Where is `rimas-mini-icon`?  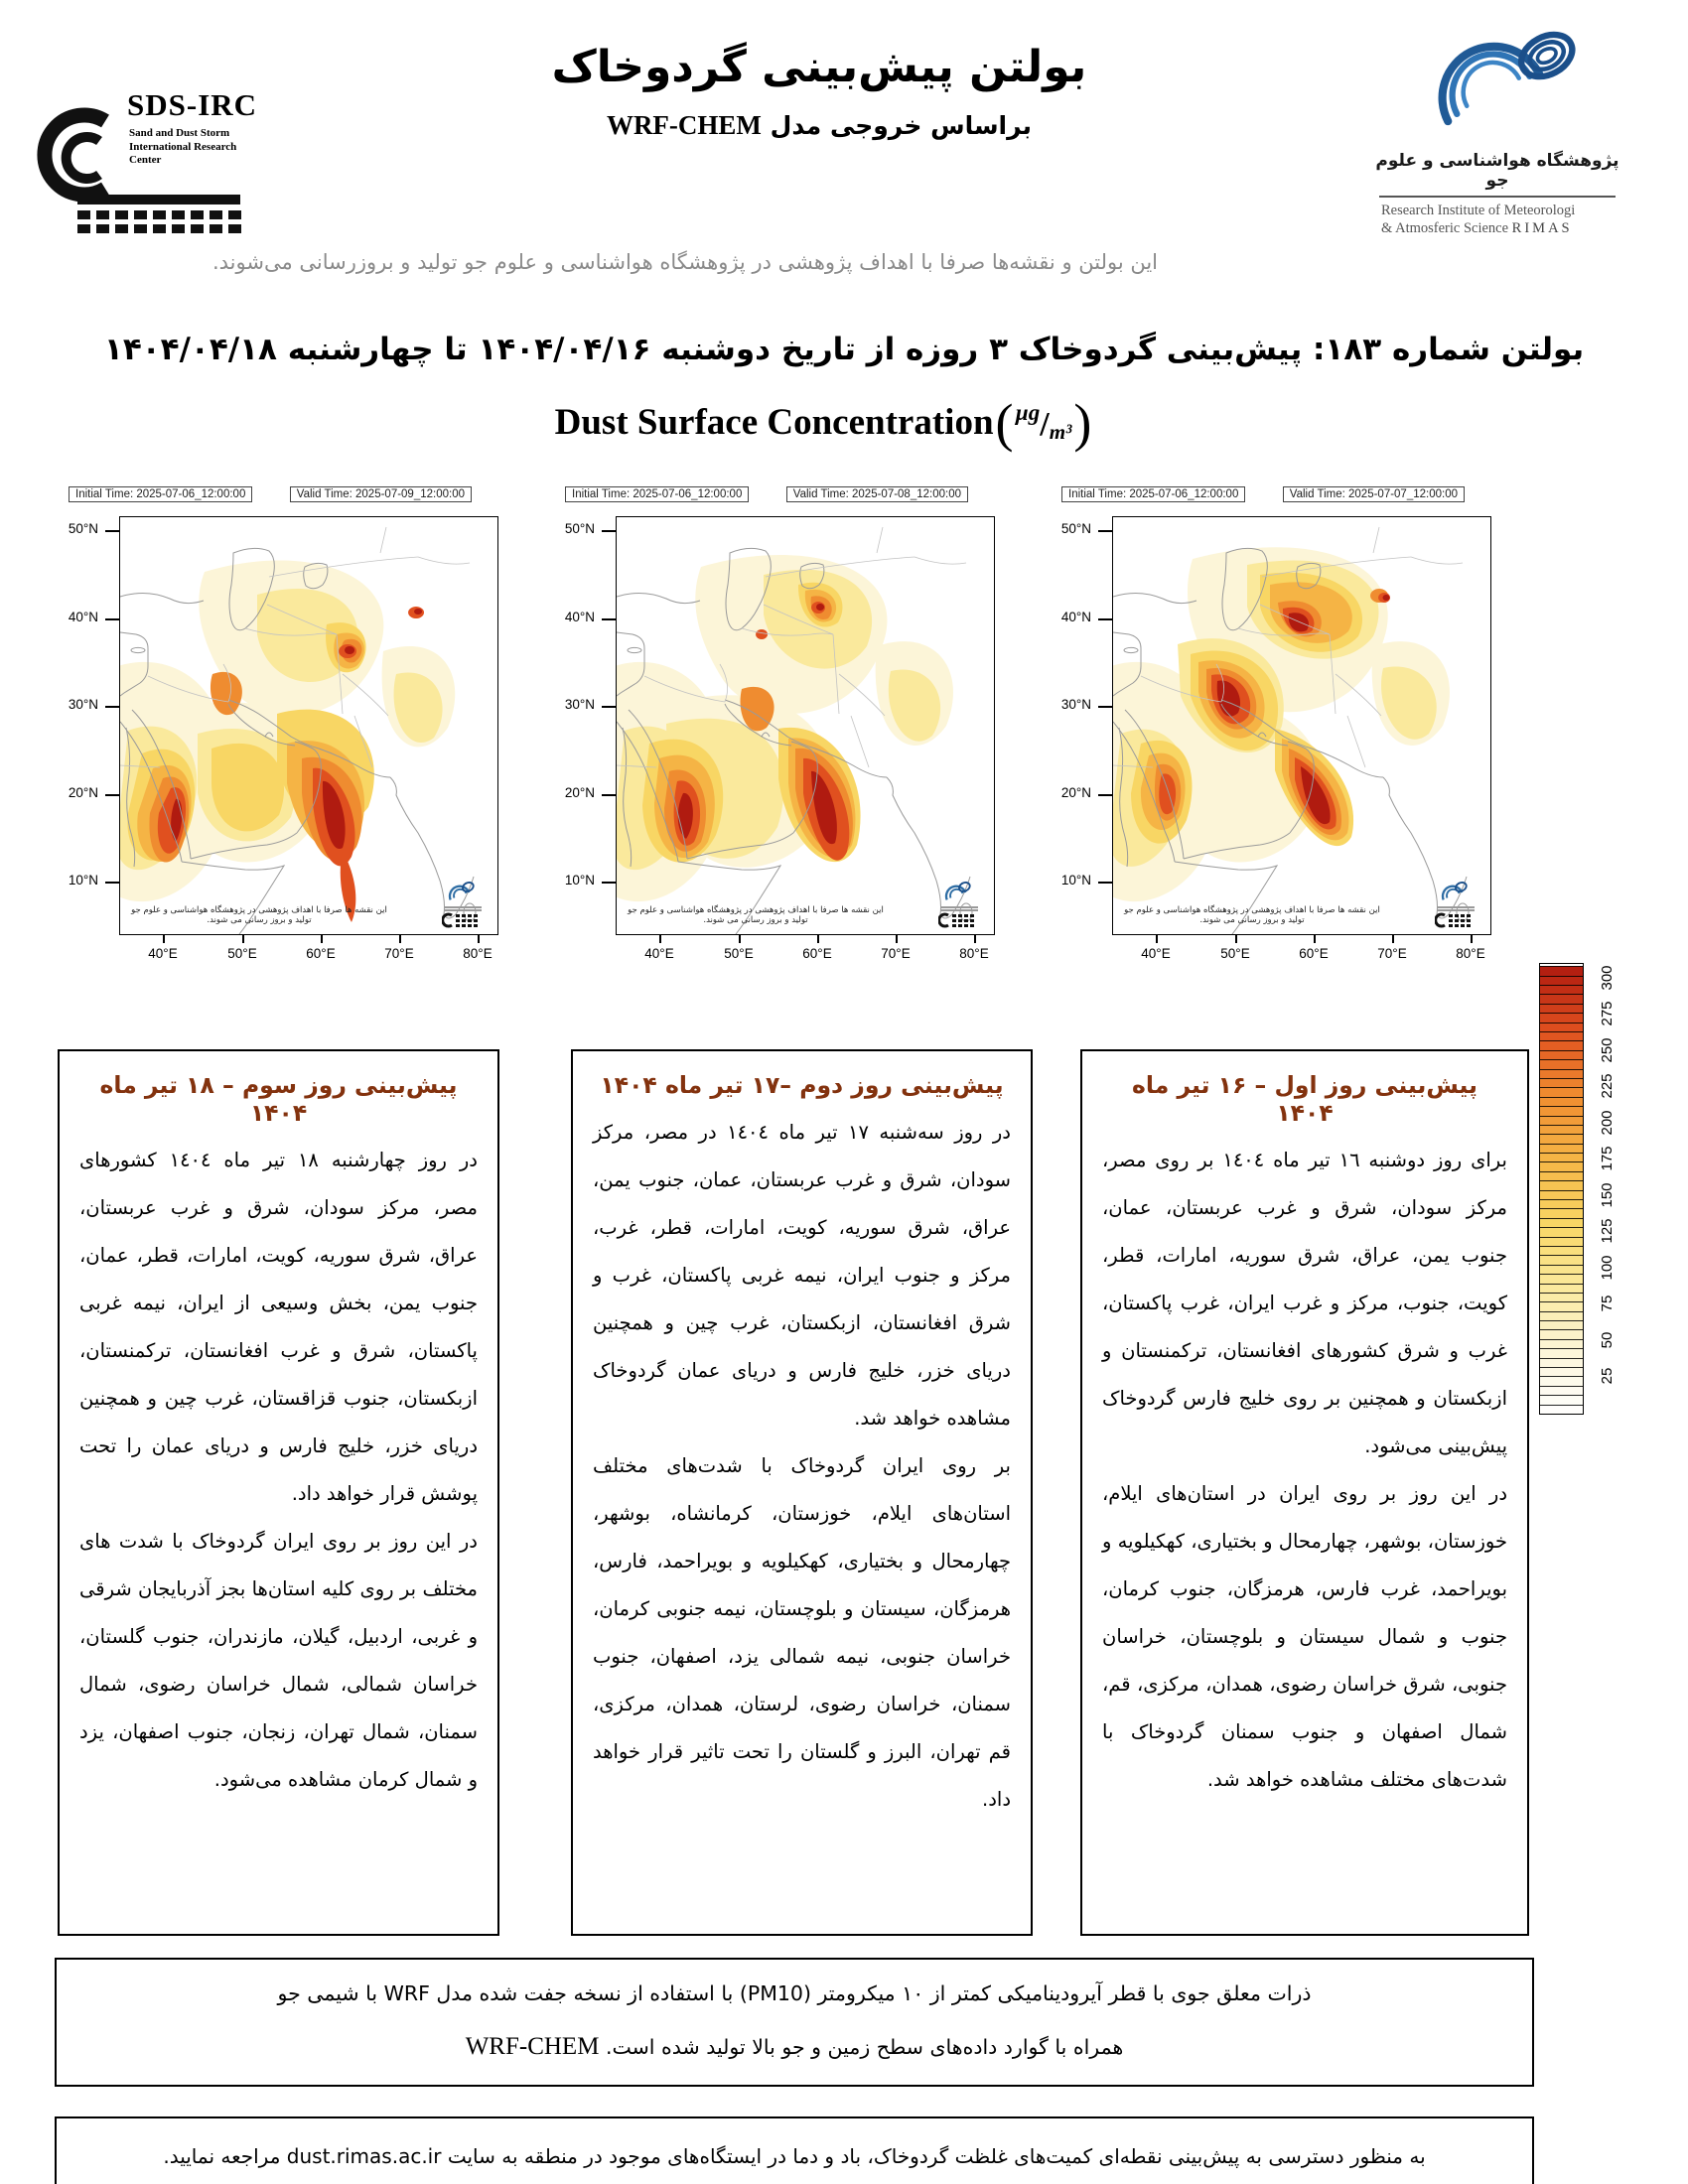
rimas-mini-icon is located at coordinates (1454, 890).